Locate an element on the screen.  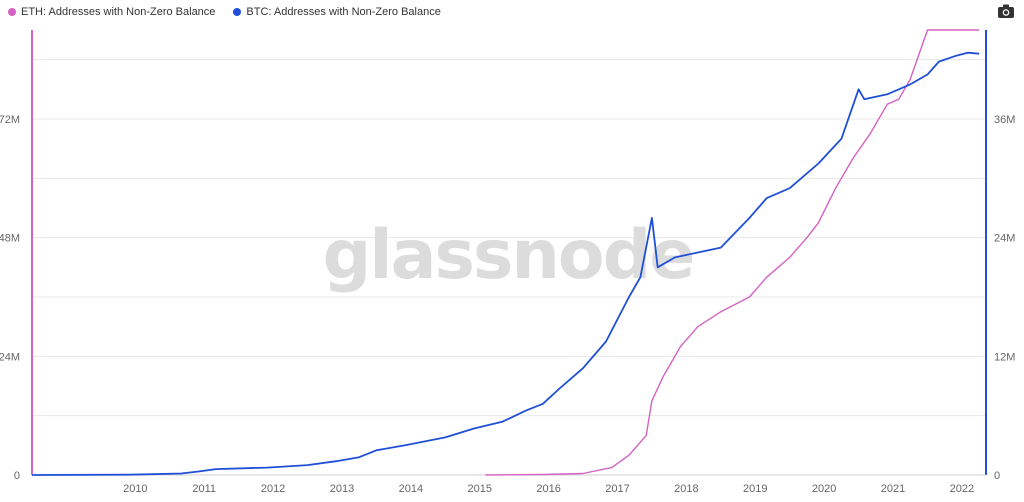
x-tick-label: 2021 is located at coordinates (893, 489).